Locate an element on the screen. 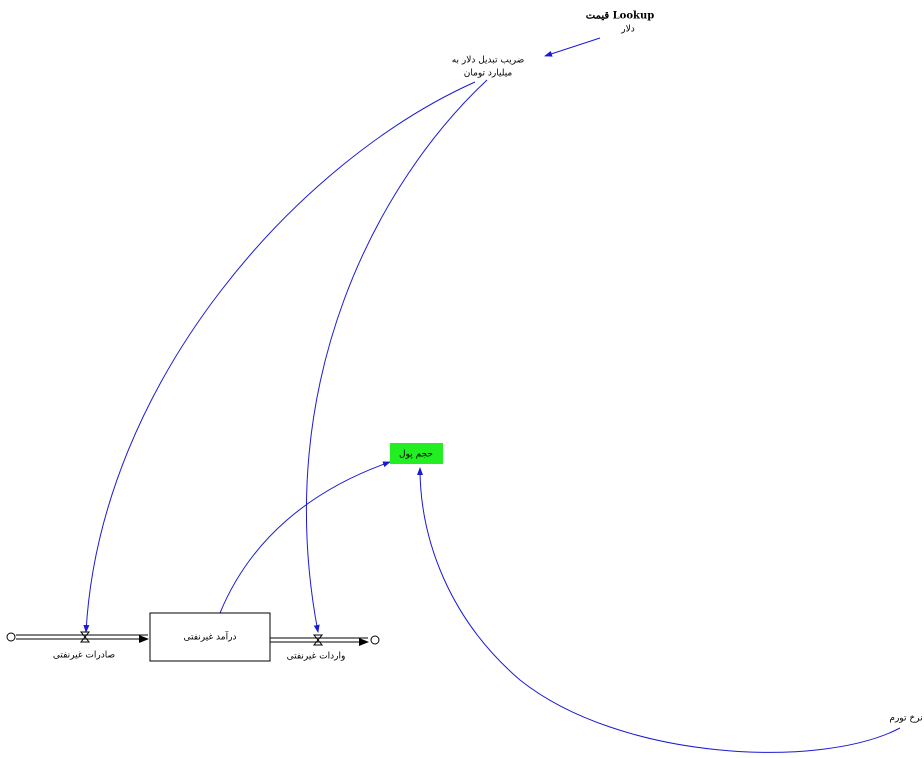 The height and width of the screenshot is (758, 924). label: نرخ تورم is located at coordinates (905, 719).